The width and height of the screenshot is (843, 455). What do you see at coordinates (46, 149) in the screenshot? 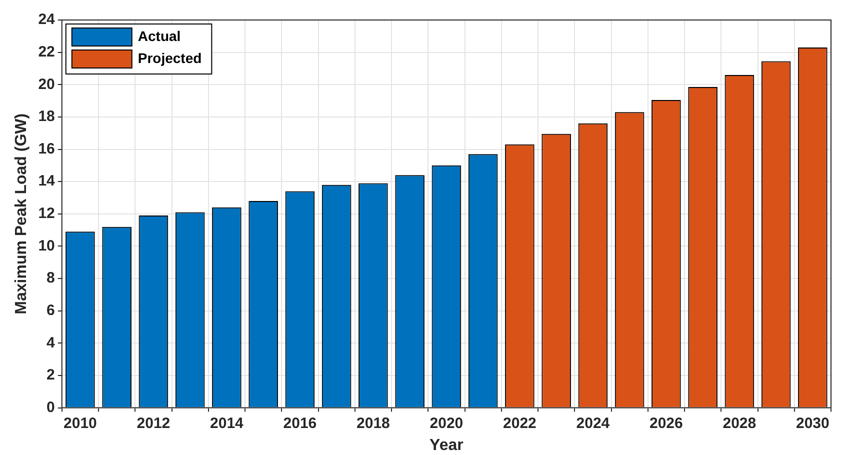
I see `y-tick-label: 16` at bounding box center [46, 149].